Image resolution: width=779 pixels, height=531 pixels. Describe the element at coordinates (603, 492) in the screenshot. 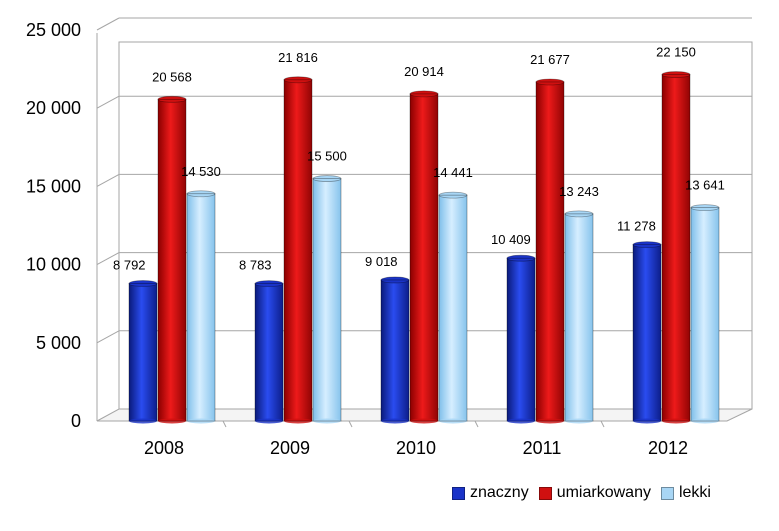

I see `legend-label-umiarkowany: umiarkowany` at that location.